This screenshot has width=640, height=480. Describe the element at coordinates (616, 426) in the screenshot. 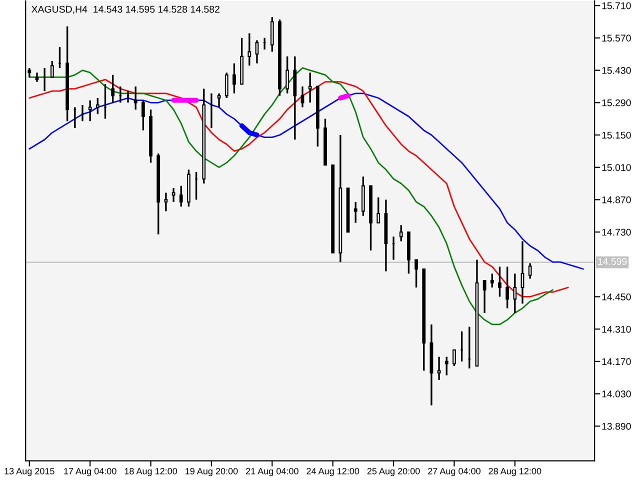

I see `y-tick-label: 13.890` at that location.